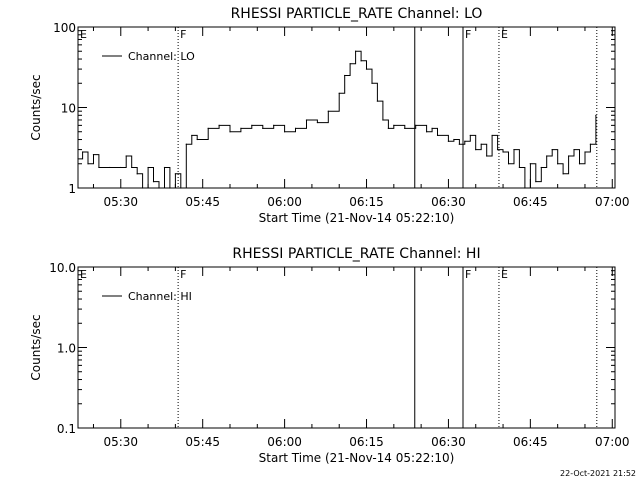 Image resolution: width=640 pixels, height=480 pixels. What do you see at coordinates (68, 109) in the screenshot?
I see `y-tick-label: 10` at bounding box center [68, 109].